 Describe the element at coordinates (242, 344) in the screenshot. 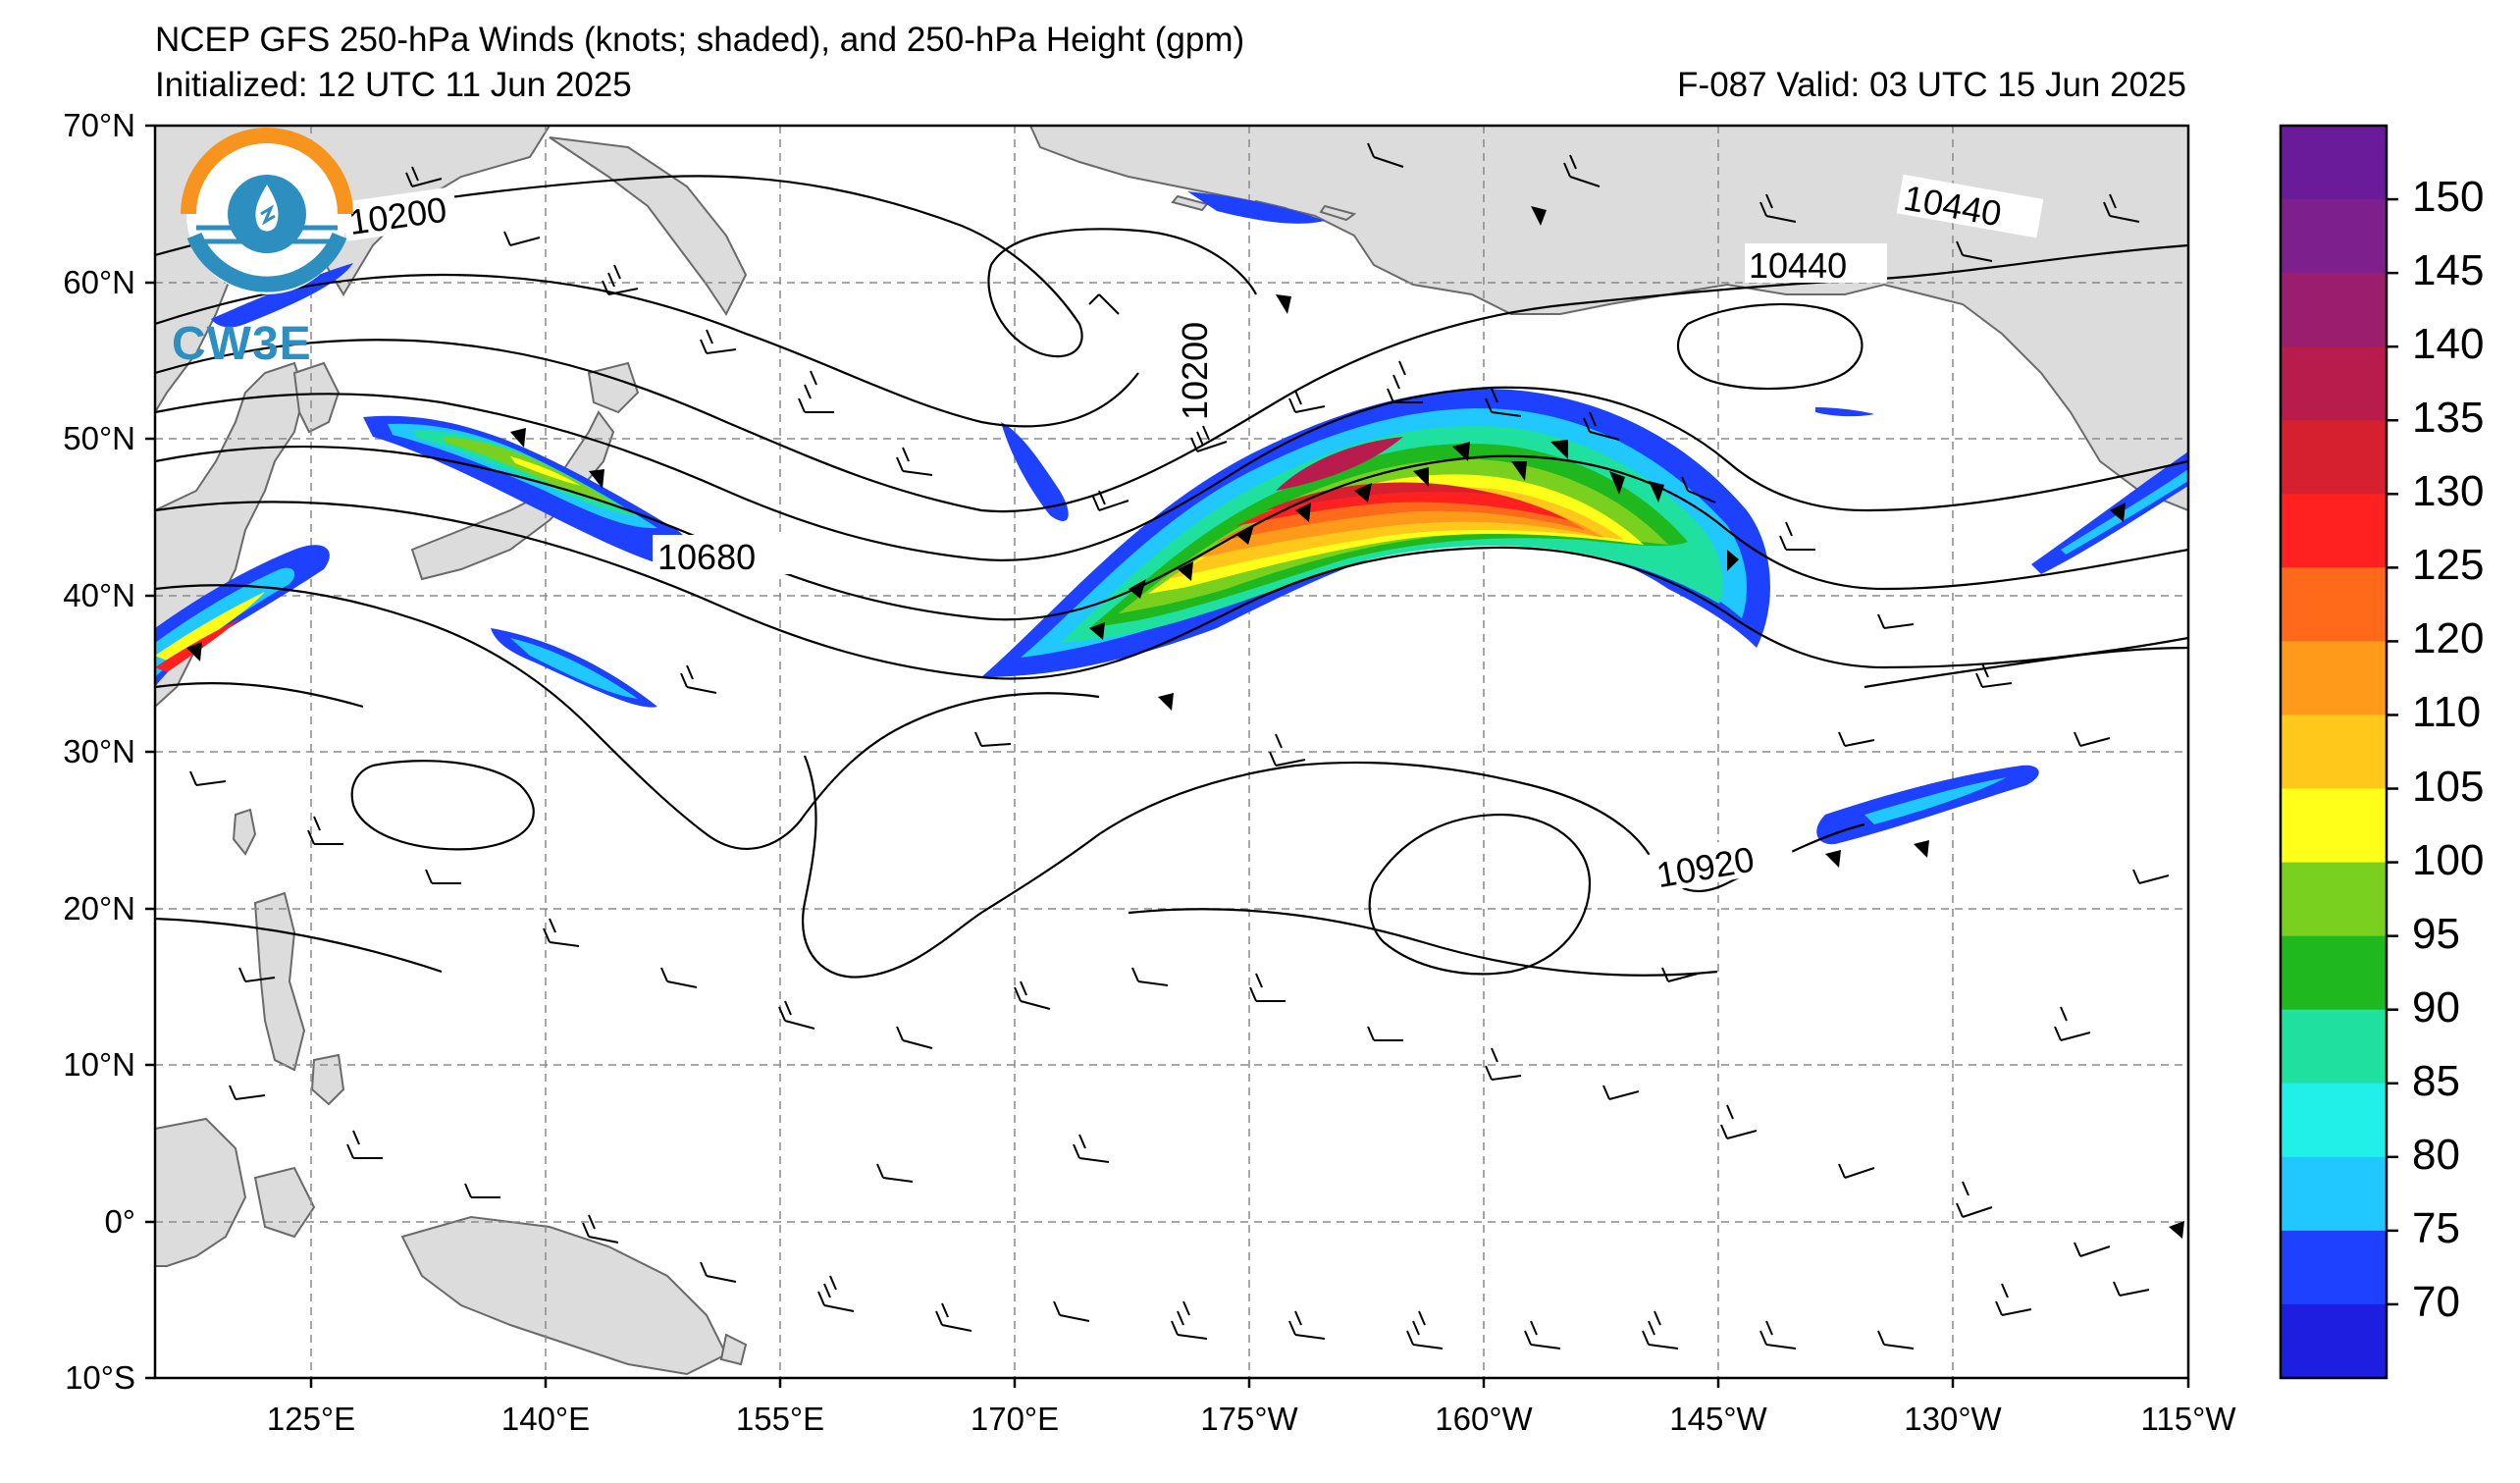

I see `logo-text: CW3E` at that location.